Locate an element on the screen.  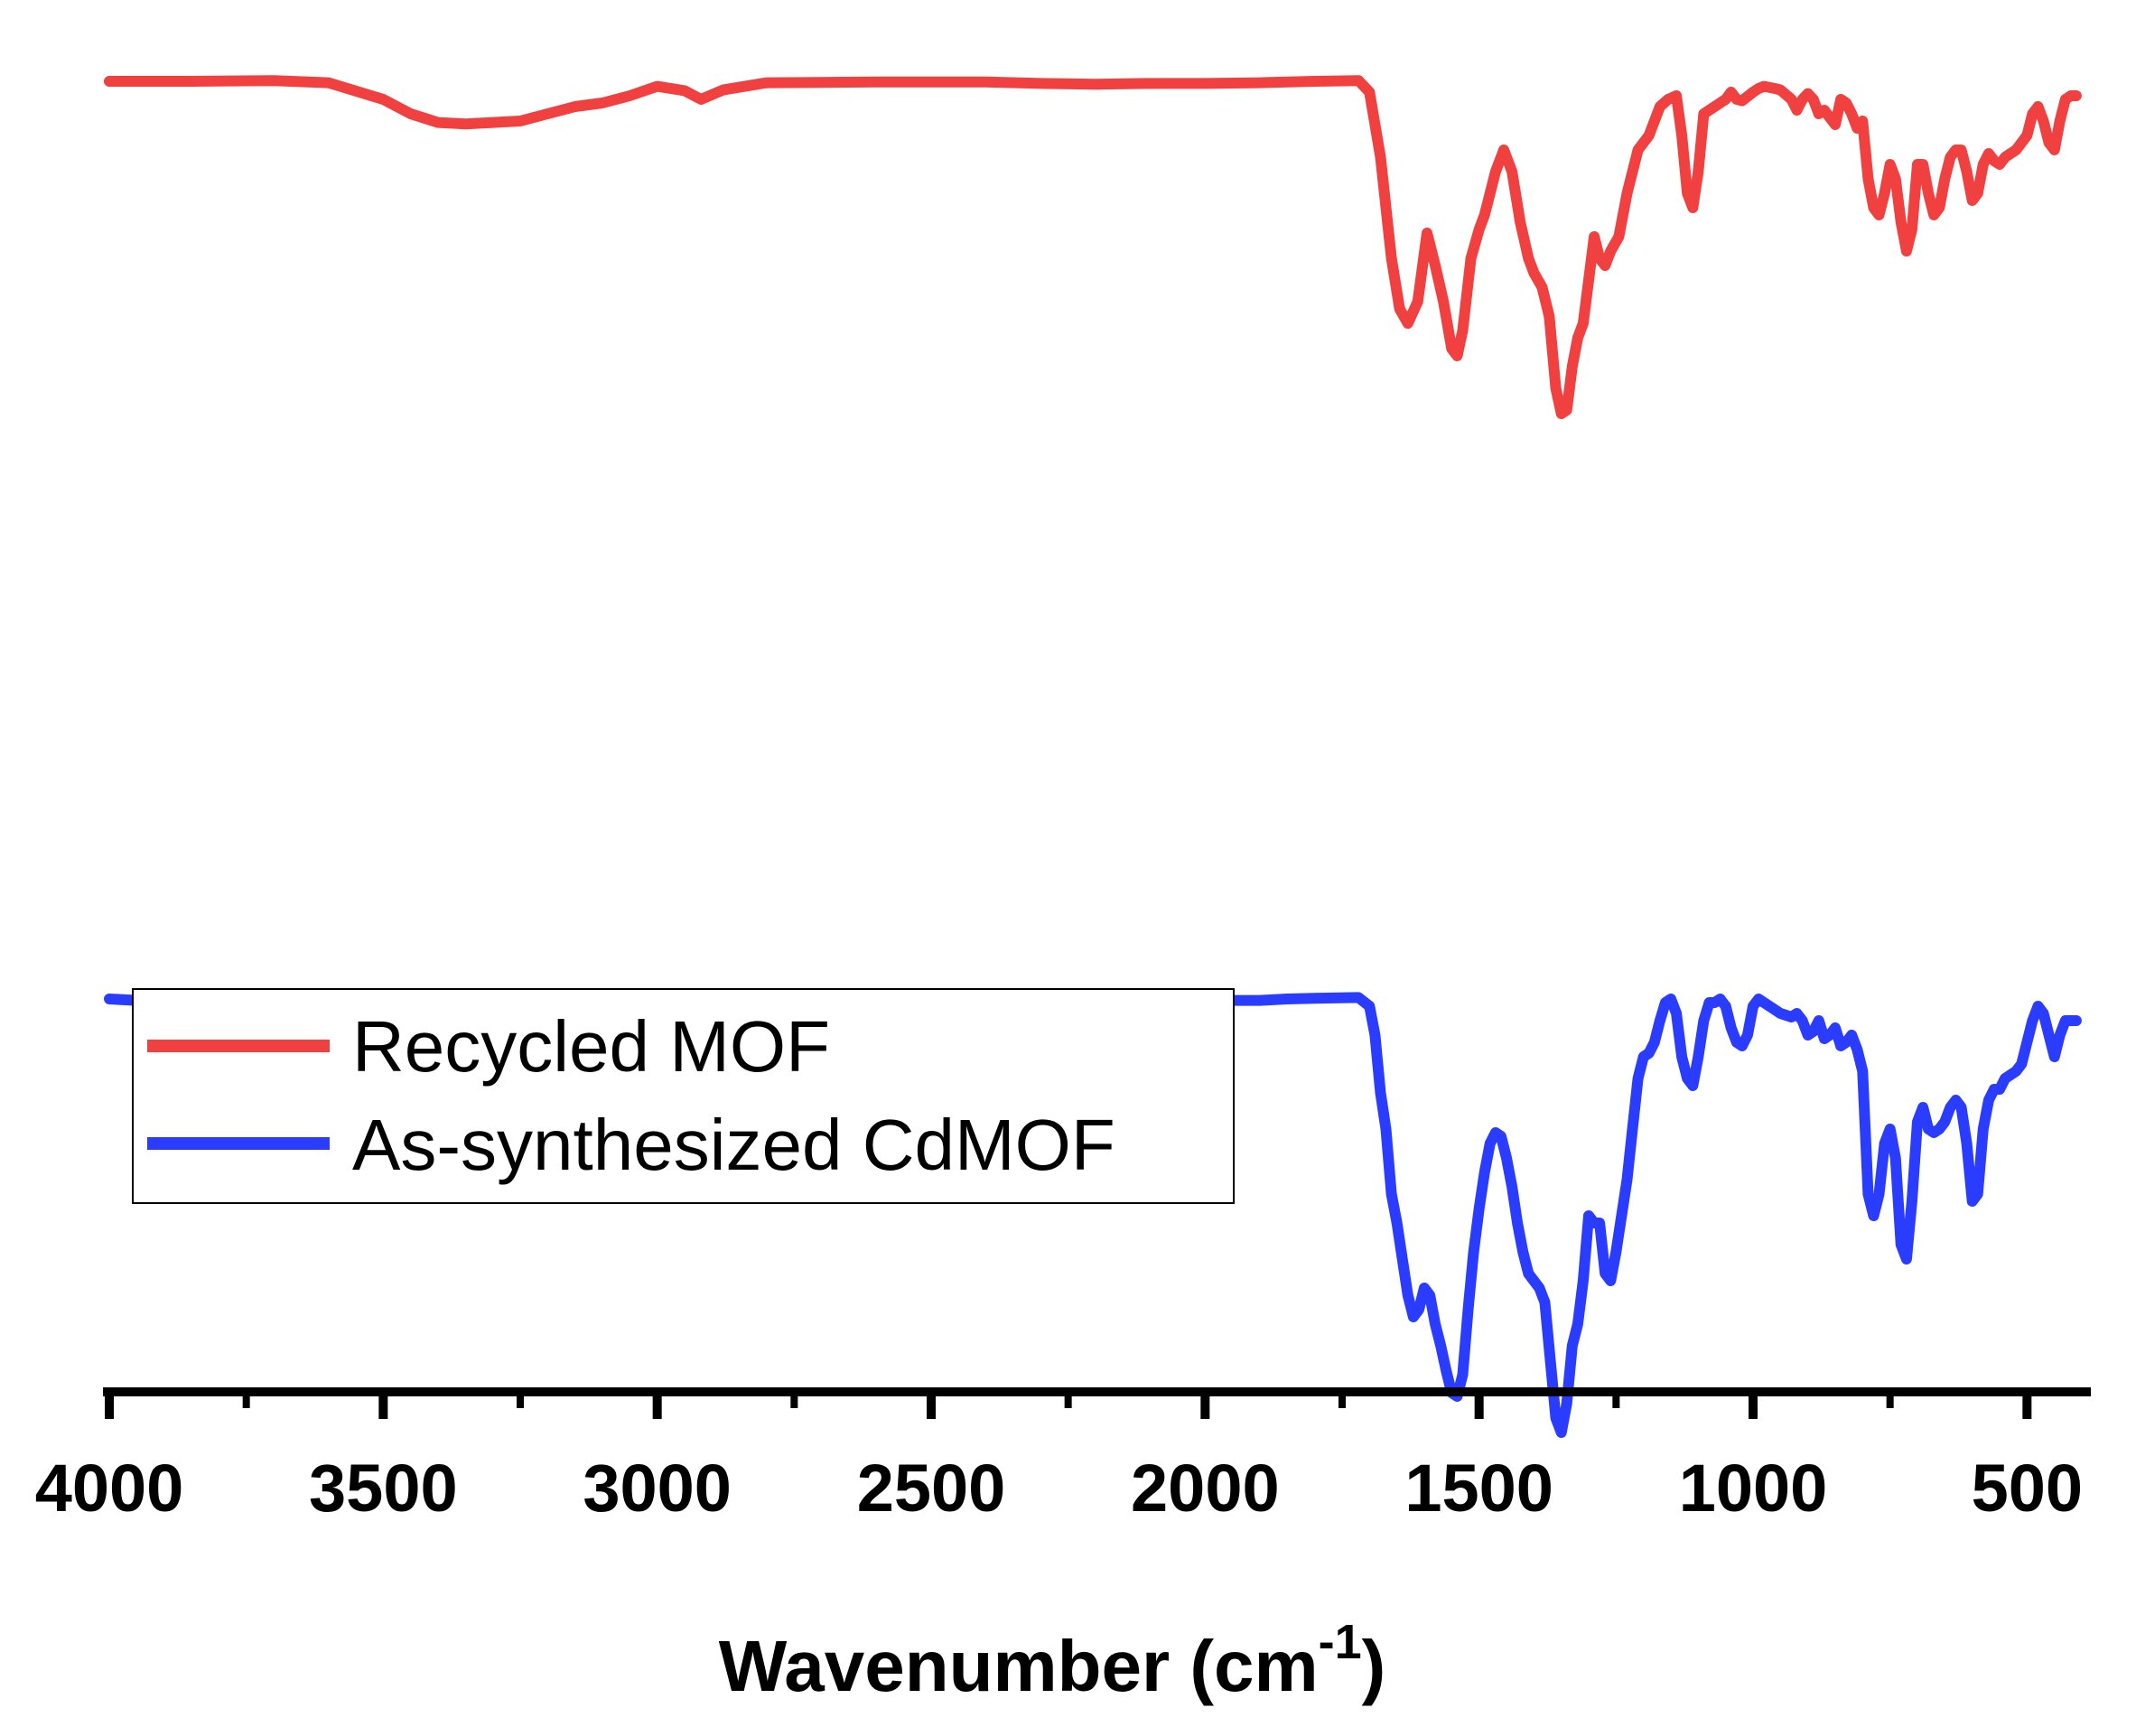
x-tick-label: 1000 is located at coordinates (1753, 1488).